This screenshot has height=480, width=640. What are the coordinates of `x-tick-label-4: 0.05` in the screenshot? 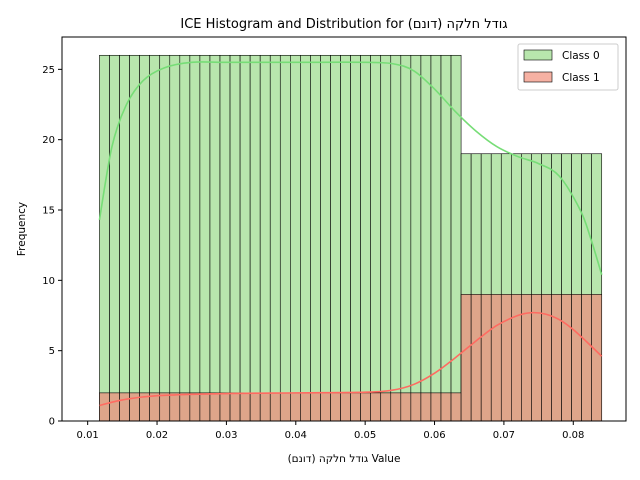 It's located at (365, 435).